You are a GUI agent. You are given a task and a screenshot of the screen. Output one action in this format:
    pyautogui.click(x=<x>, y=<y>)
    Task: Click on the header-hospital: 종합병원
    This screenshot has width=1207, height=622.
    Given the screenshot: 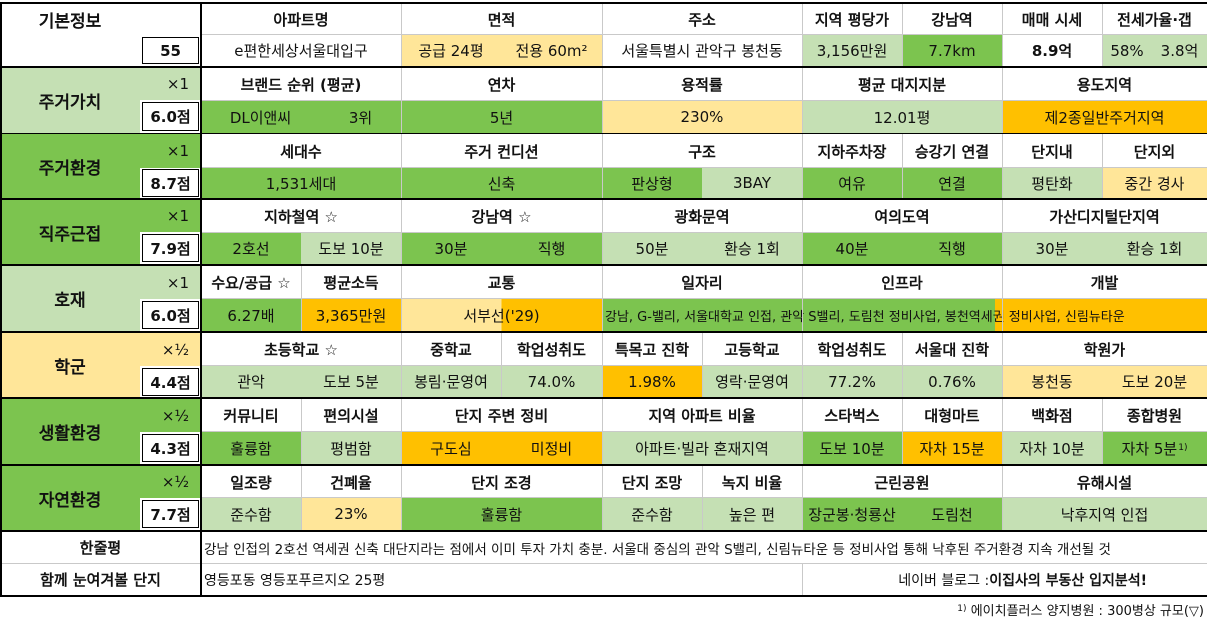 What is the action you would take?
    pyautogui.click(x=1154, y=415)
    